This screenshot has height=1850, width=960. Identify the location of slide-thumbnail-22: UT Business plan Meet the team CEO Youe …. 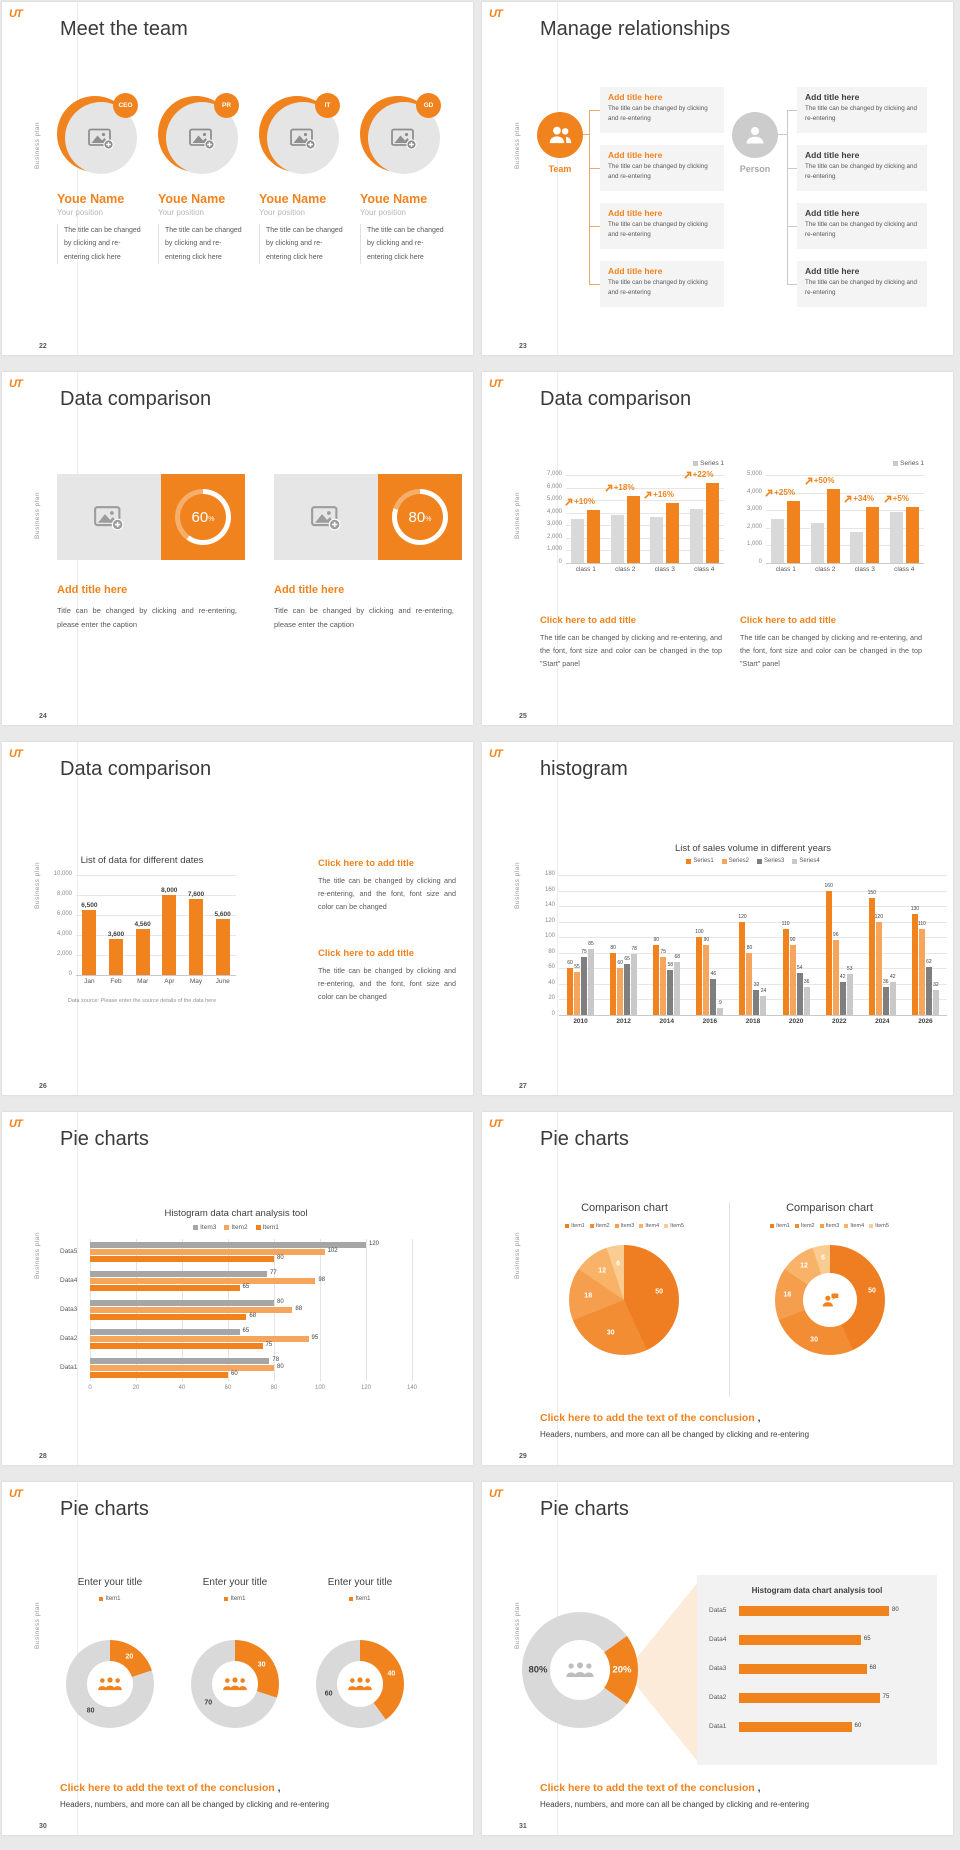
(237, 178).